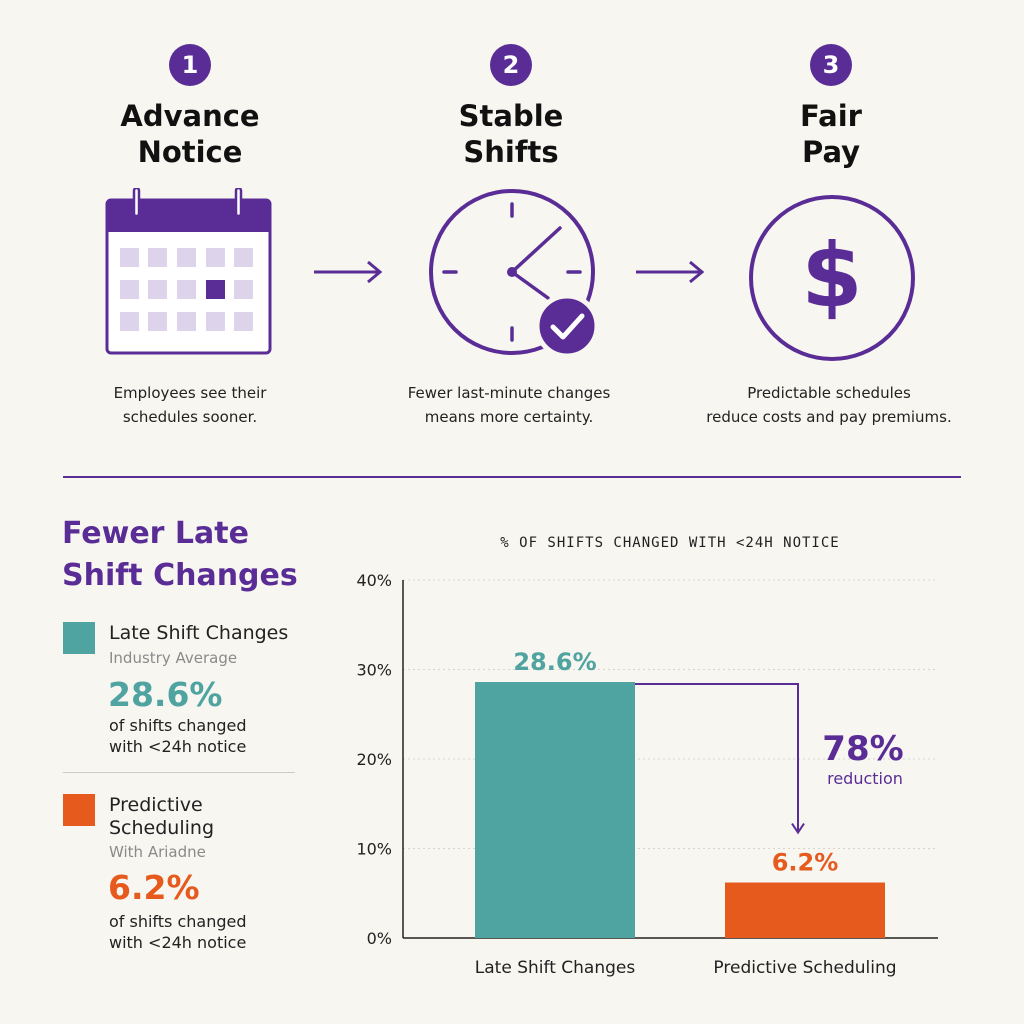  What do you see at coordinates (511, 116) in the screenshot?
I see `step-2-title-line1: Stable` at bounding box center [511, 116].